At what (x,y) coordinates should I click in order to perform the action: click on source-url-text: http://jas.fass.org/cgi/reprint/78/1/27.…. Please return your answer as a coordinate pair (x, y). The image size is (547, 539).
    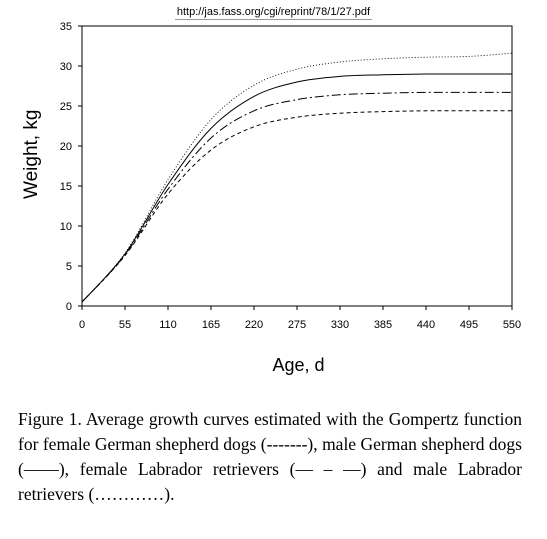
    Looking at the image, I should click on (273, 13).